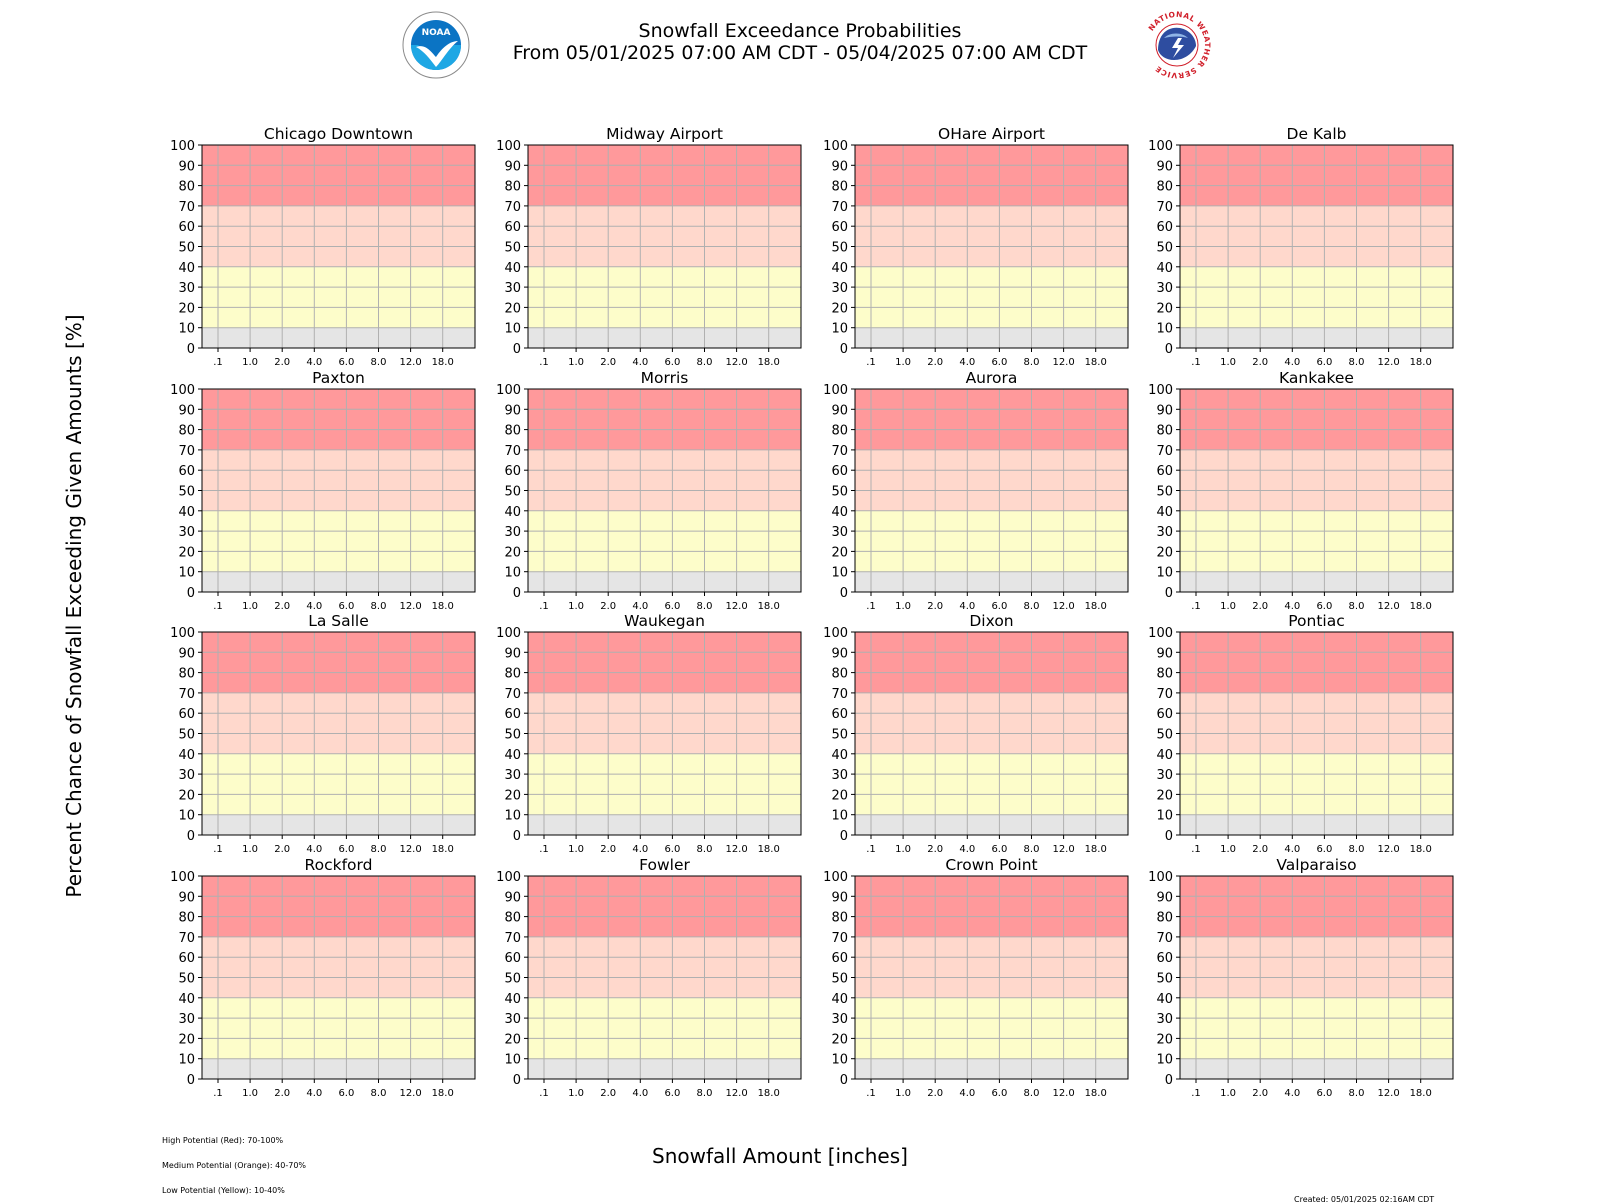 This screenshot has width=1600, height=1204. What do you see at coordinates (665, 378) in the screenshot?
I see `panel-title: Morris` at bounding box center [665, 378].